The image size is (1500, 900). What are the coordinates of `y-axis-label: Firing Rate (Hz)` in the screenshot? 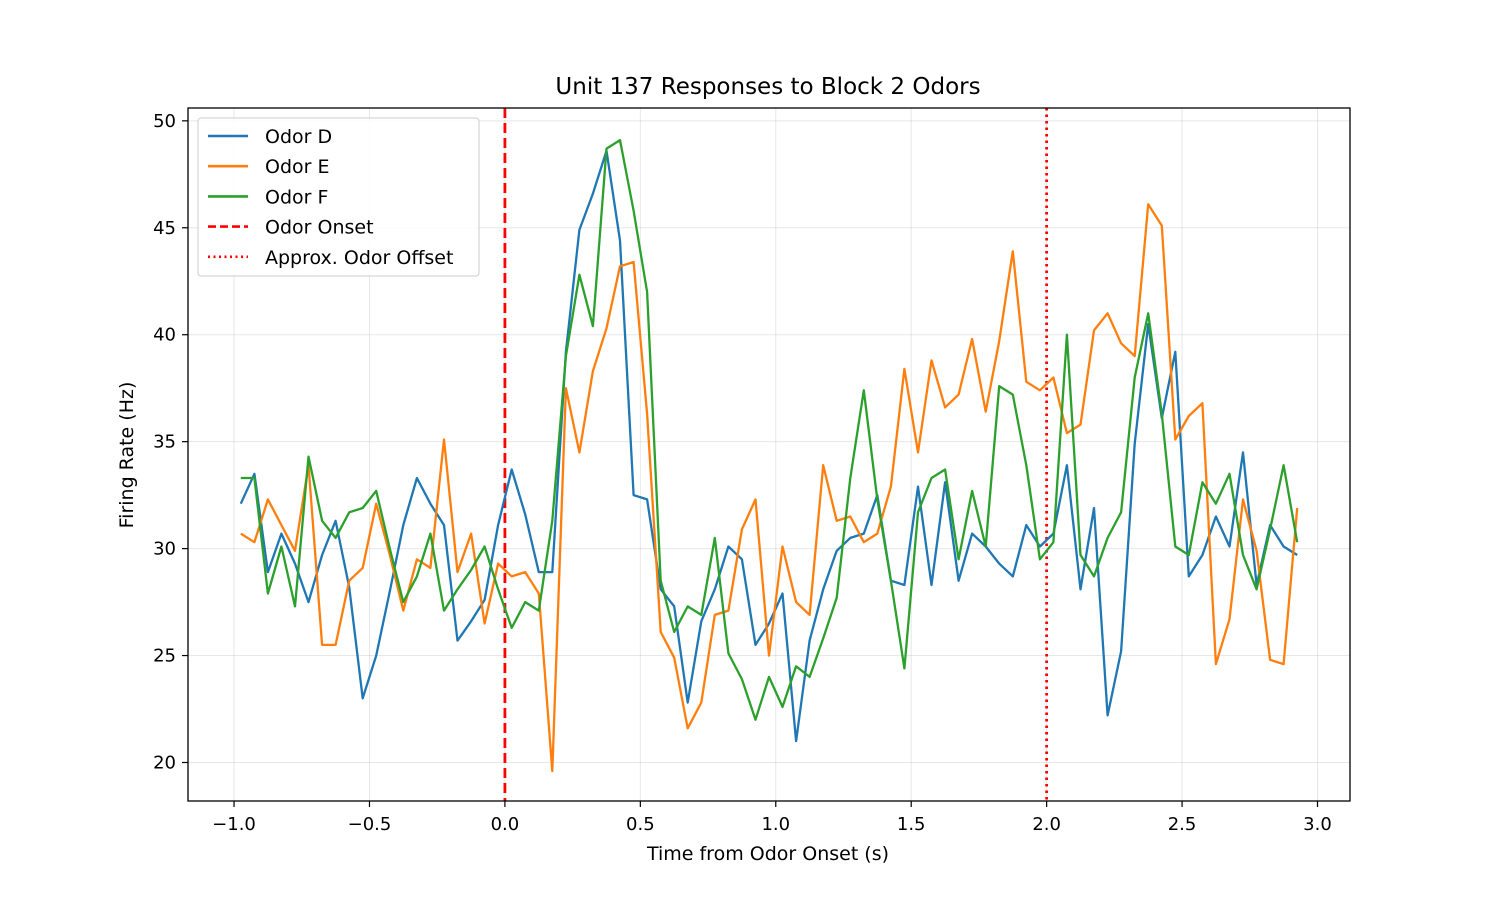 It's located at (127, 455).